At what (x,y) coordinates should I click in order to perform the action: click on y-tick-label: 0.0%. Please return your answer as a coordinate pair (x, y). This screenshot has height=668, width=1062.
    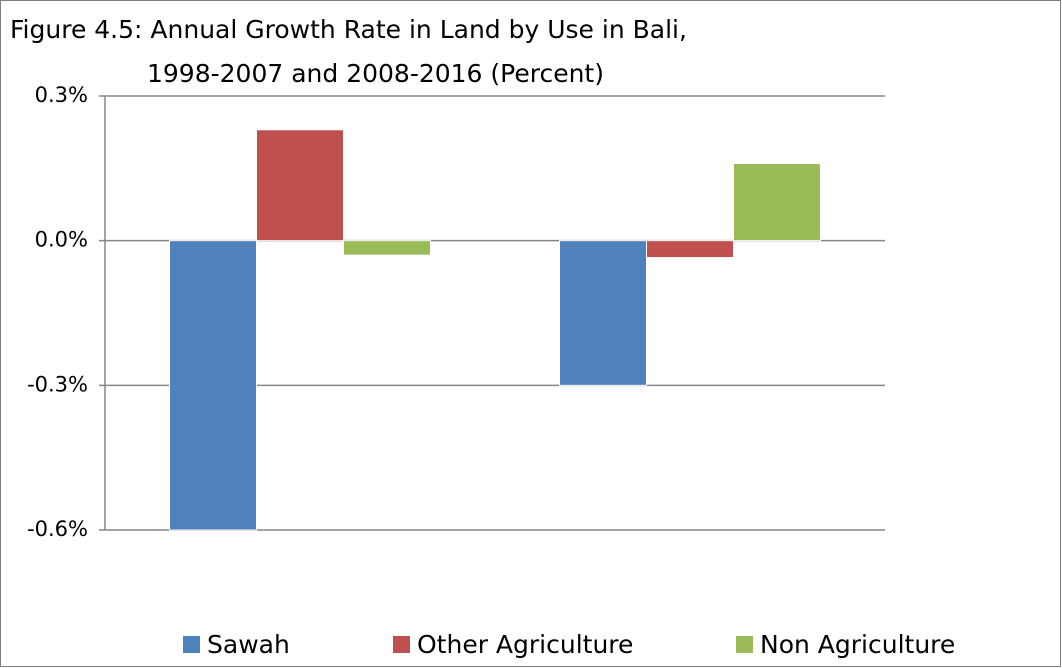
    Looking at the image, I should click on (61, 240).